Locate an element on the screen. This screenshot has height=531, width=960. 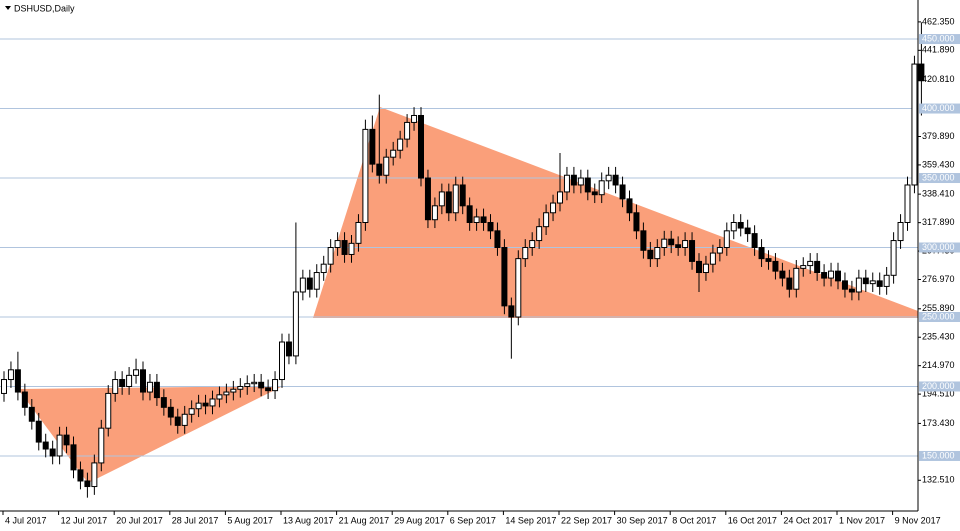
level-label: 250.000 is located at coordinates (938, 316).